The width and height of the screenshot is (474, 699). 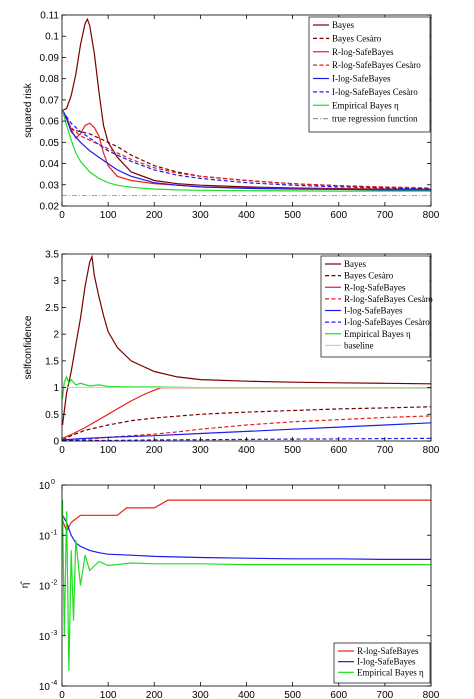 I want to click on y-tick-exponent: -4, so click(x=54, y=683).